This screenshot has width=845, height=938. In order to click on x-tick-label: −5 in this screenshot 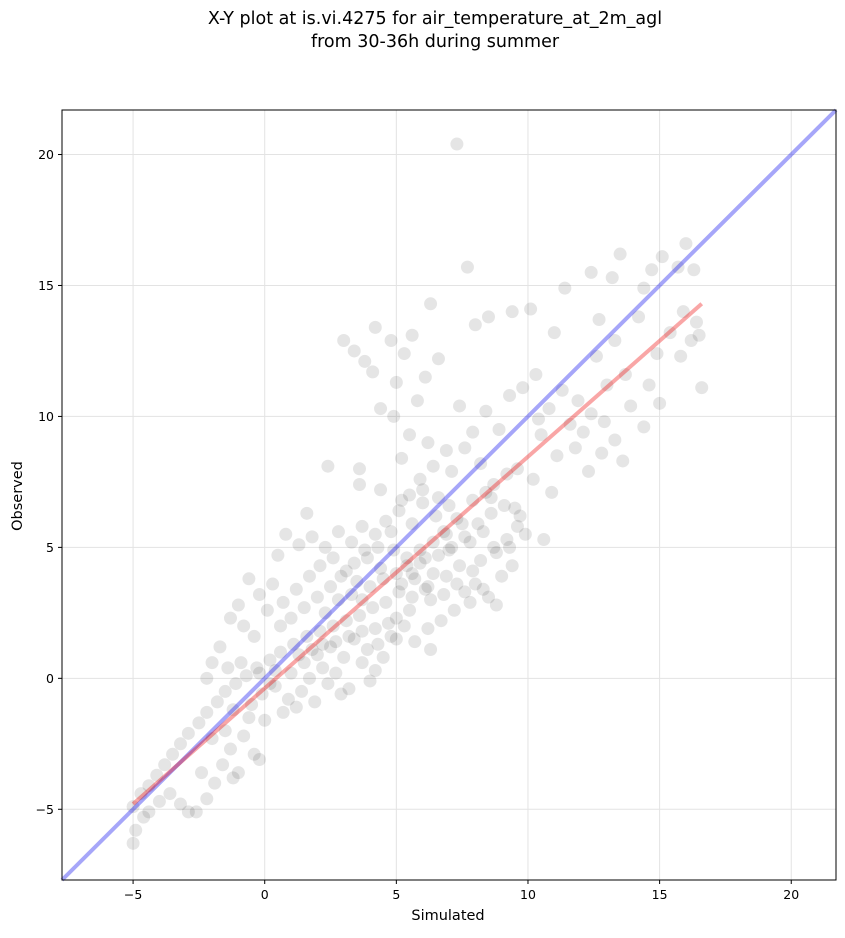, I will do `click(133, 894)`.